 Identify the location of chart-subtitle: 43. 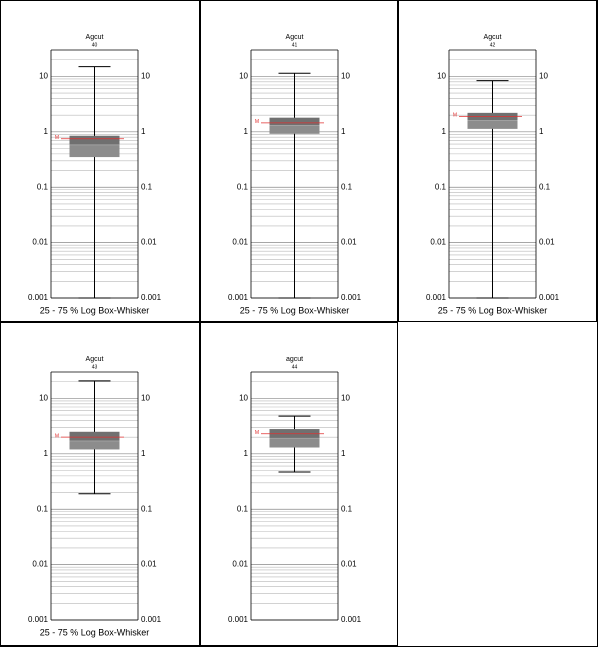
(95, 367).